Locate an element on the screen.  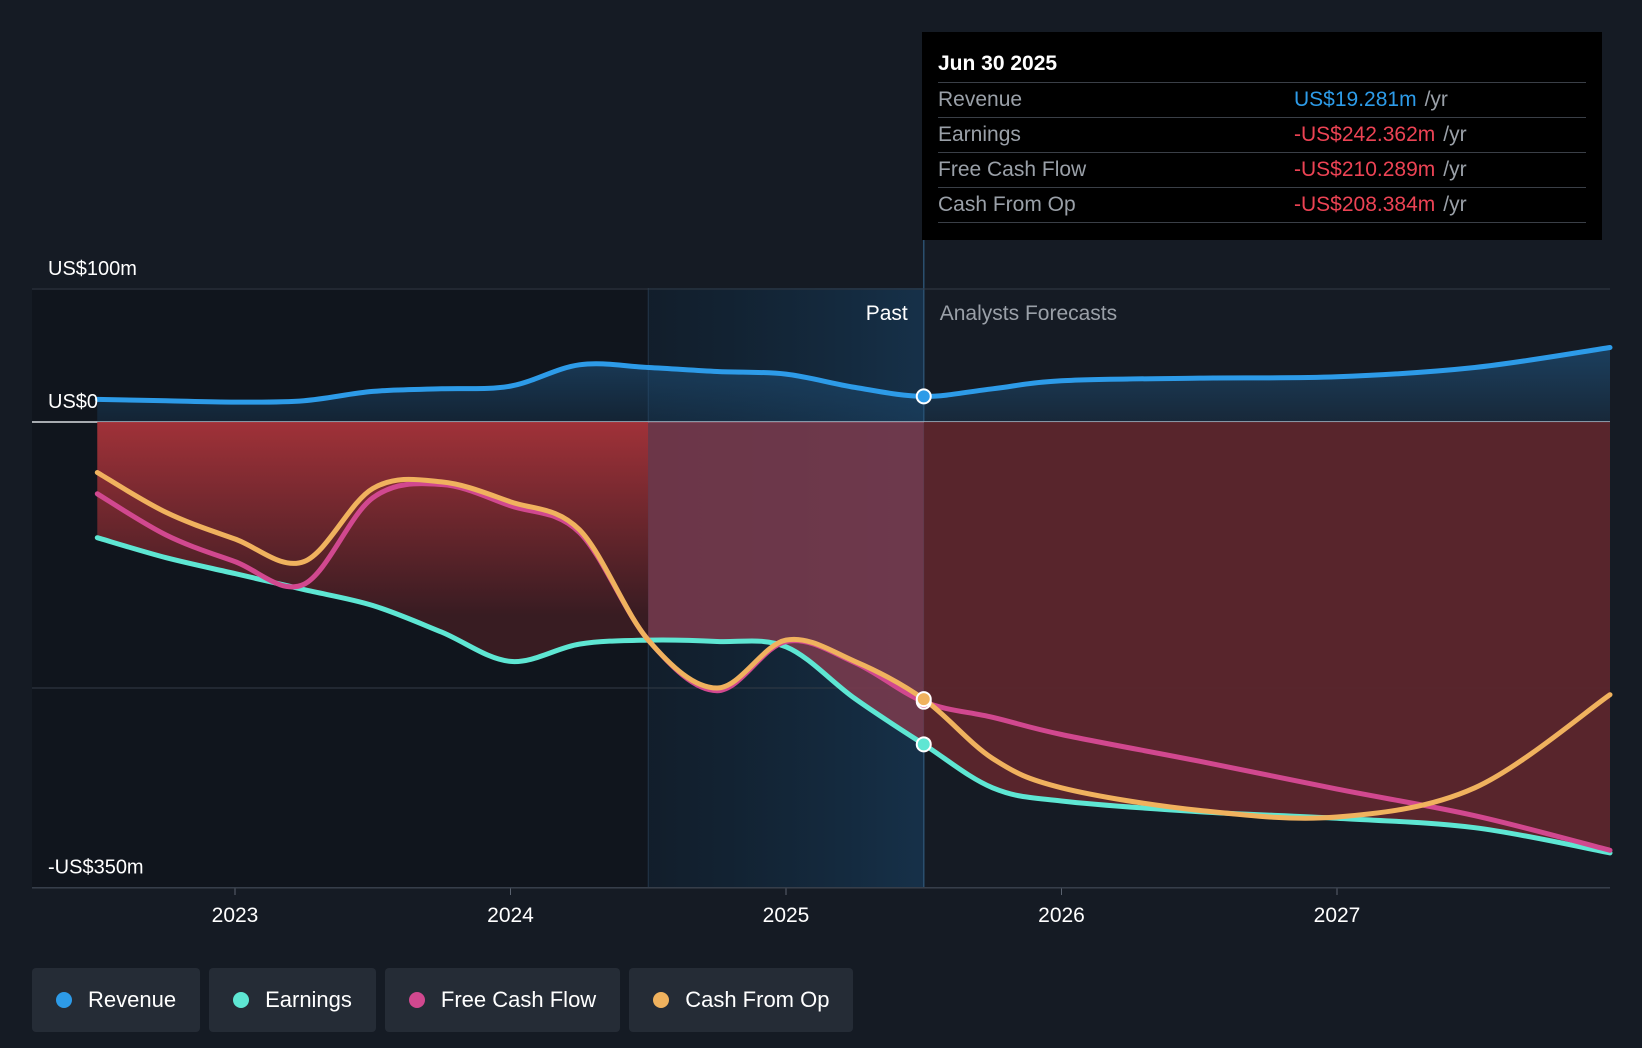
present-marker-earnings is located at coordinates (923, 744).